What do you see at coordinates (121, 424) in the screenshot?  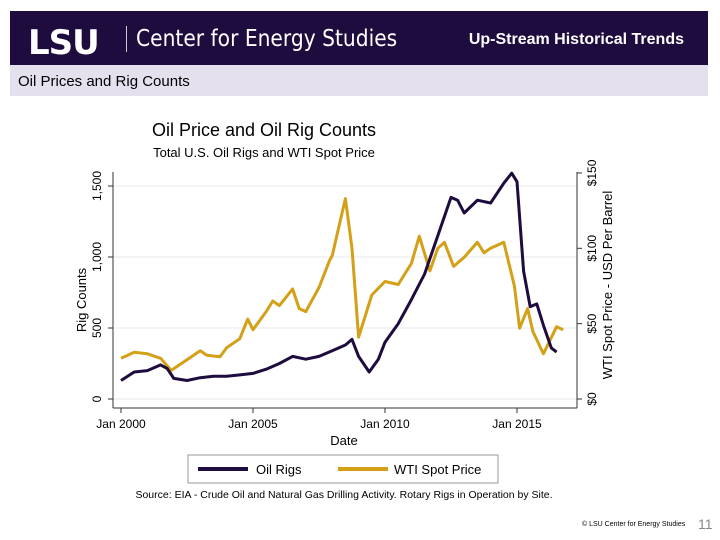 I see `x-tick-label: Jan 2000` at bounding box center [121, 424].